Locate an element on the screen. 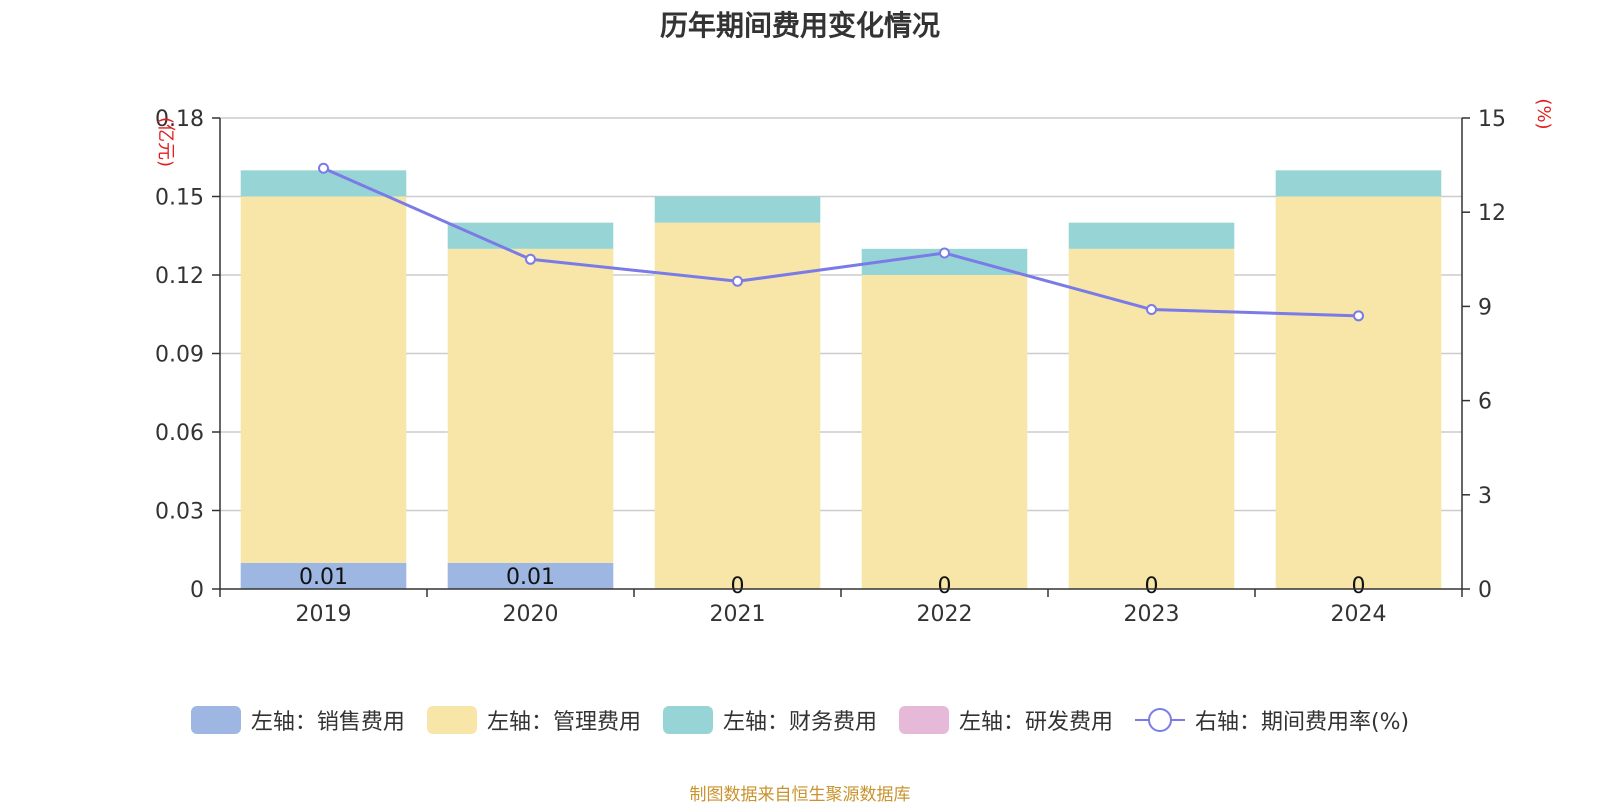 The image size is (1600, 805). rate-line is located at coordinates (840, 242).